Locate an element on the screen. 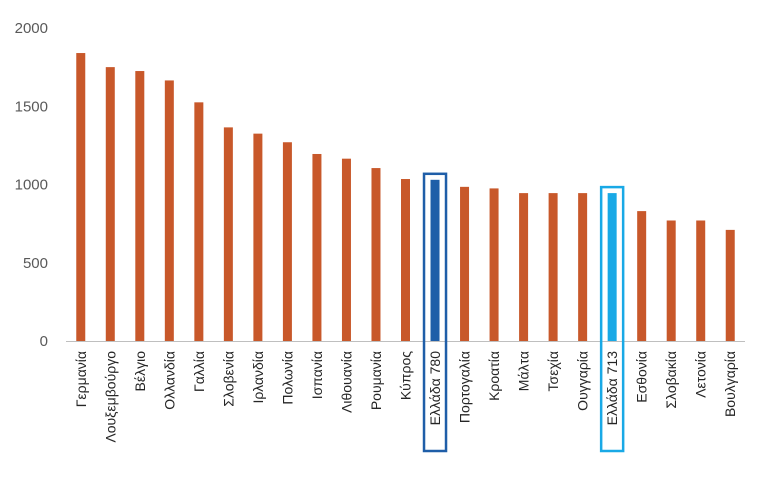 The image size is (769, 498). x-tick-label: Λουξεμβούργο is located at coordinates (110, 397).